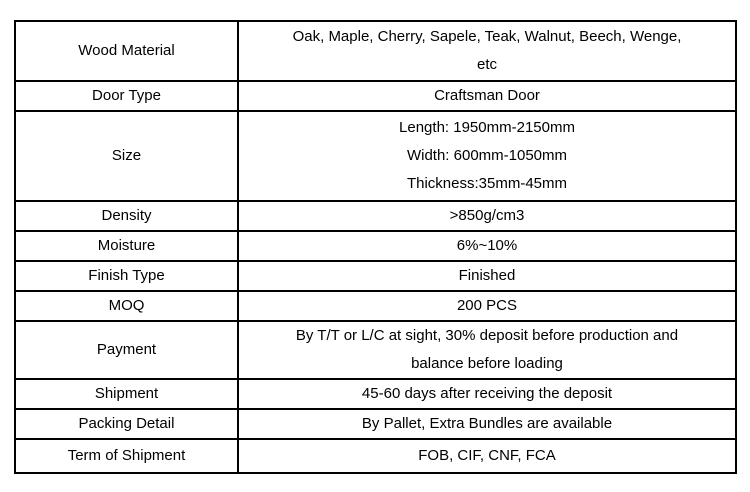 Image resolution: width=750 pixels, height=492 pixels. I want to click on table-row: Moisture 6%~10%, so click(375, 246).